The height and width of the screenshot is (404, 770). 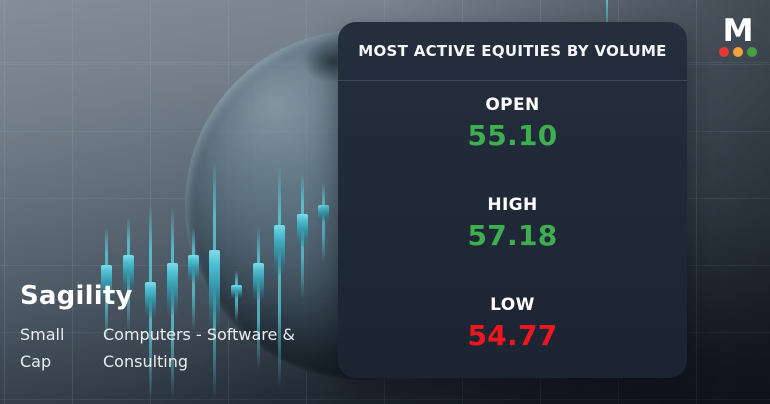 I want to click on brand-logo-dots, so click(x=738, y=52).